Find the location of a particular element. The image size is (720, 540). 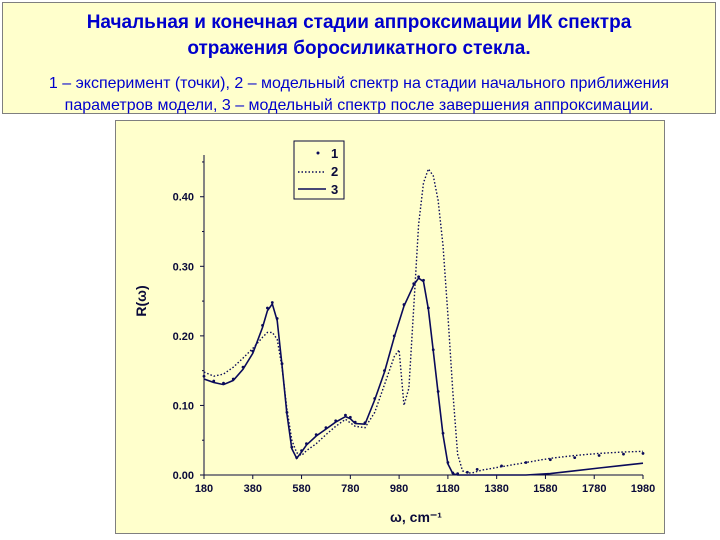

x-tick-label-0: 180 is located at coordinates (204, 489).